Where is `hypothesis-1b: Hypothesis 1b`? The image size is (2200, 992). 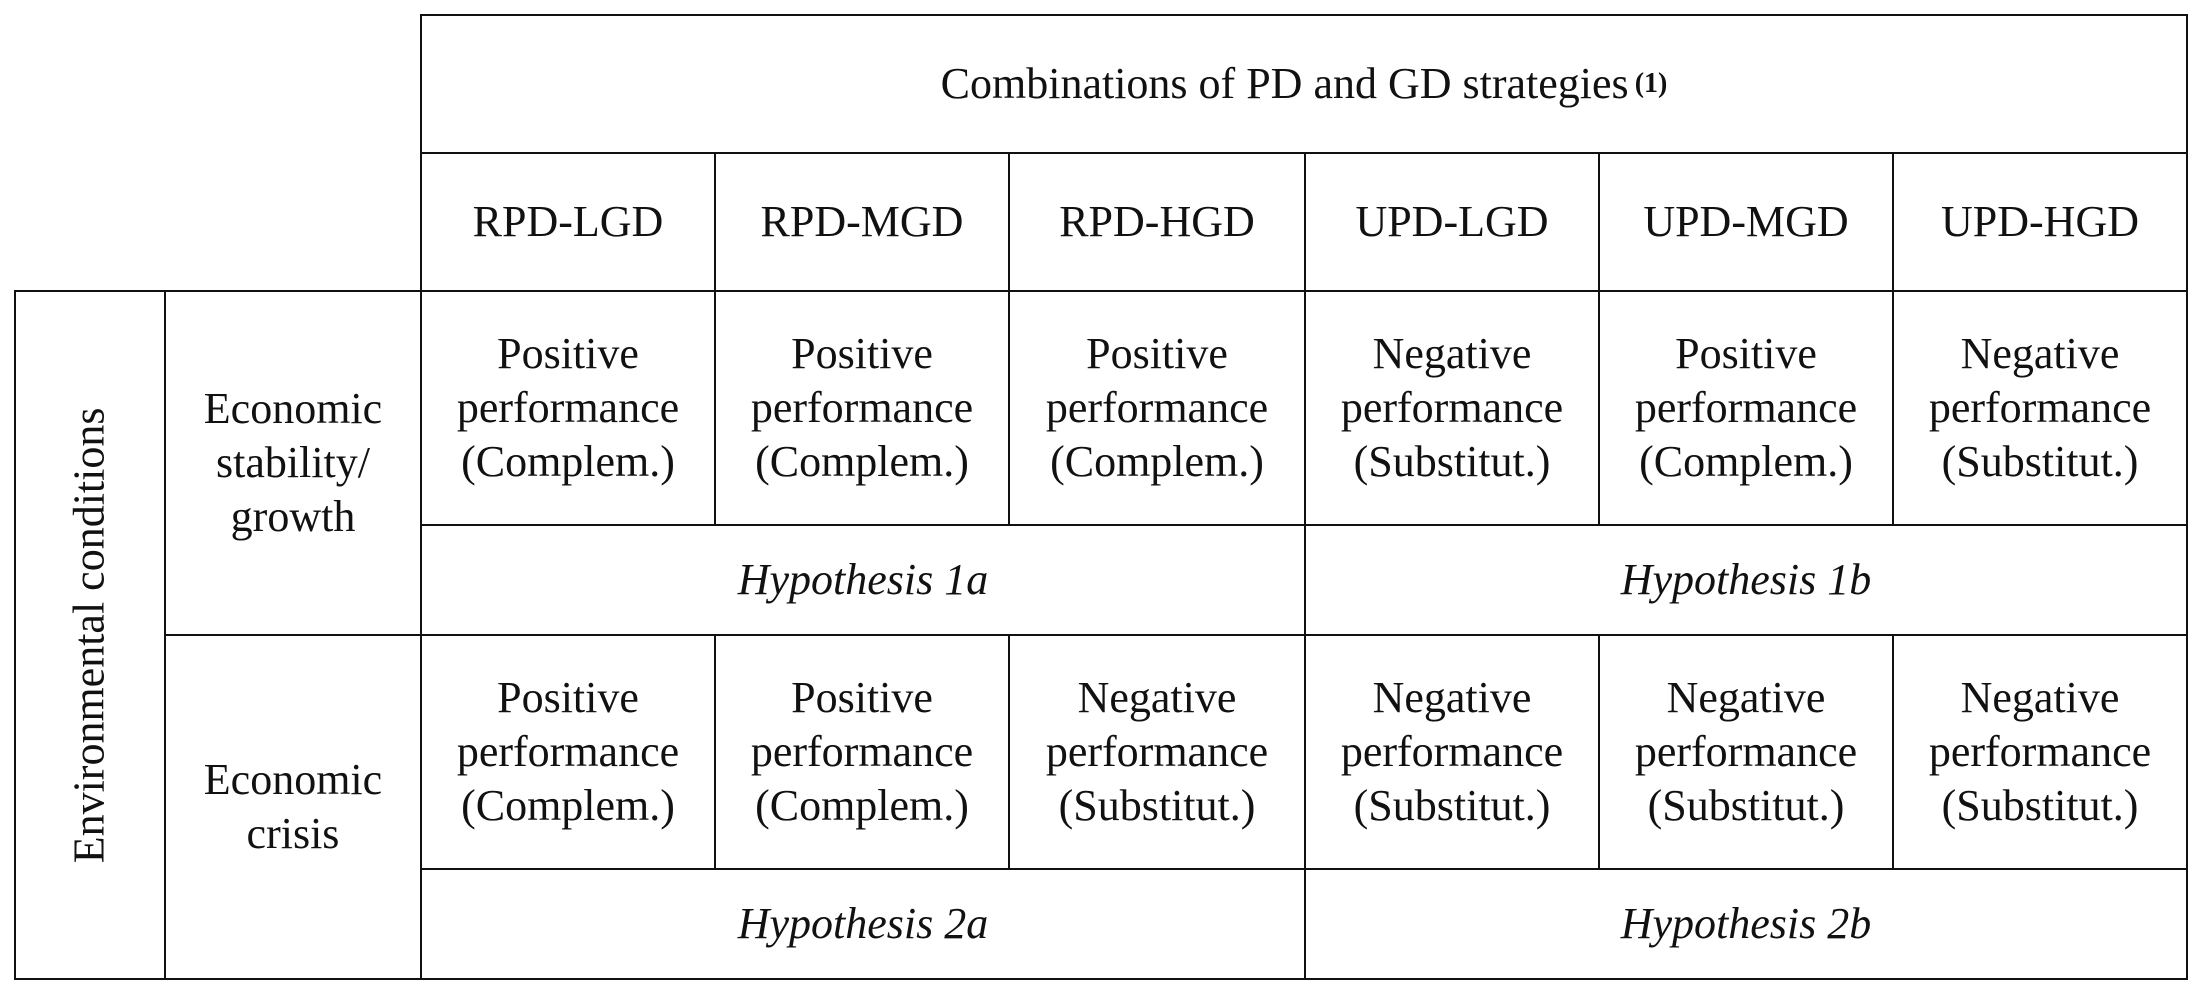 hypothesis-1b: Hypothesis 1b is located at coordinates (1746, 580).